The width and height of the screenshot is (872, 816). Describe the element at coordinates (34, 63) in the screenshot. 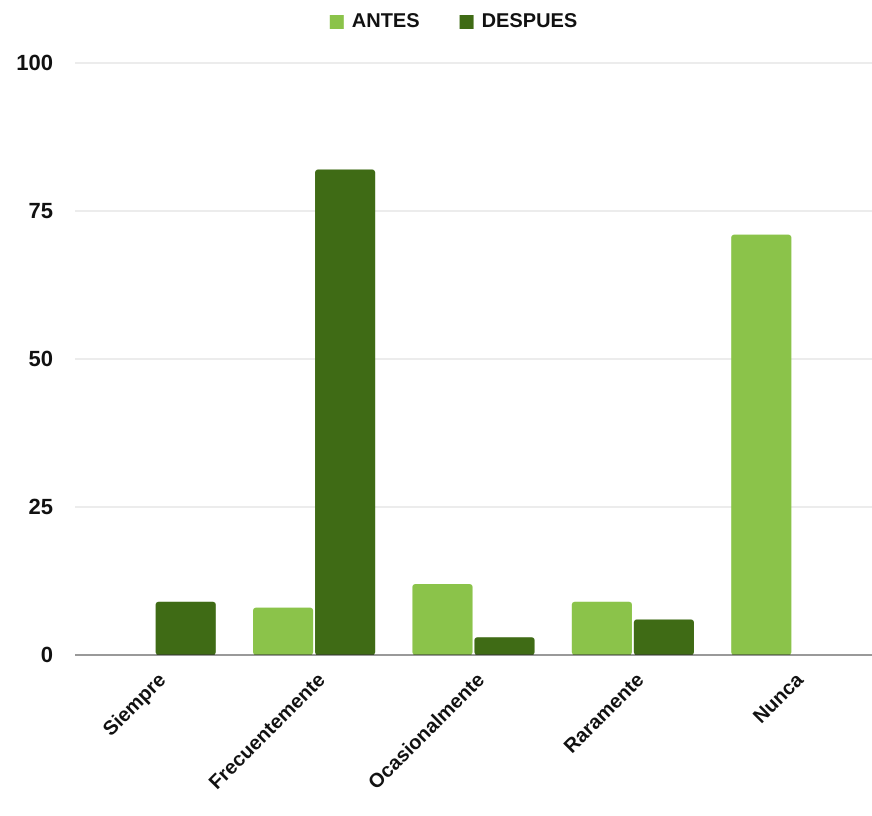

I see `y-tick-label: 100` at that location.